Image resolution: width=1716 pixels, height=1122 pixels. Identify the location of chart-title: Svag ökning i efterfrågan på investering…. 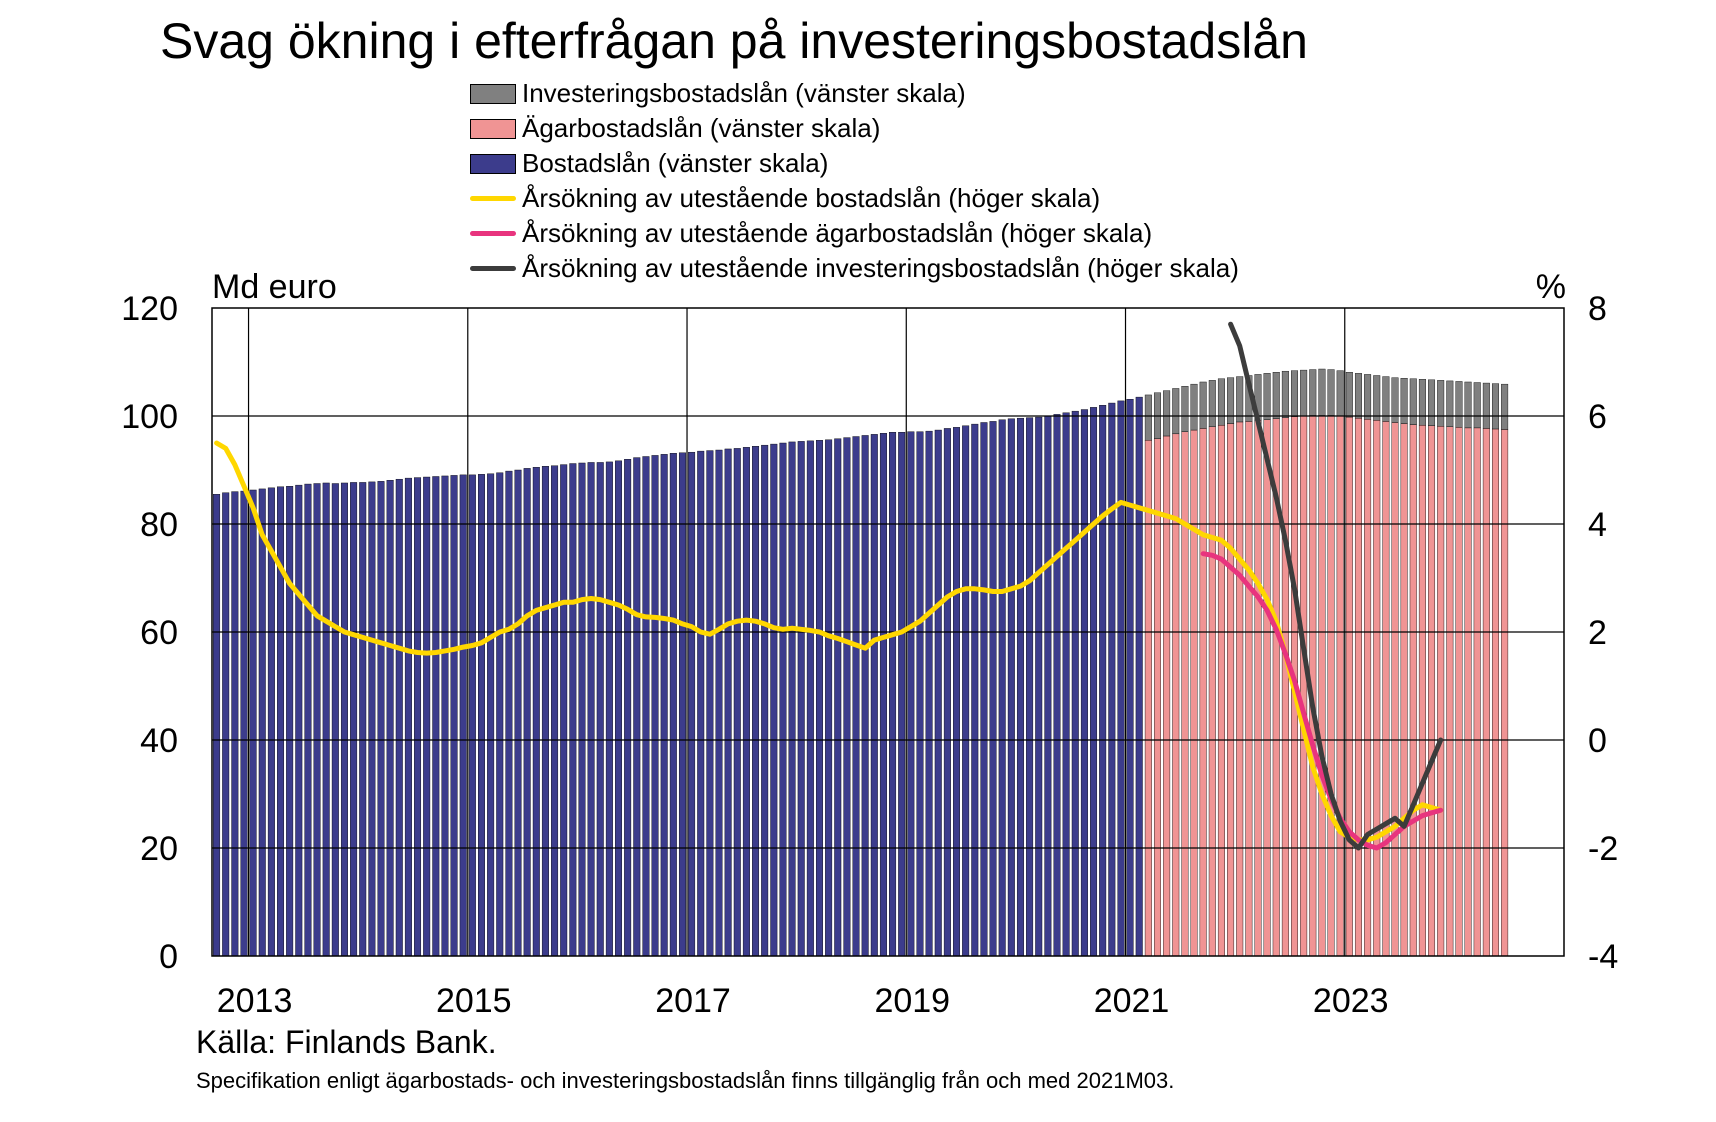
(734, 41).